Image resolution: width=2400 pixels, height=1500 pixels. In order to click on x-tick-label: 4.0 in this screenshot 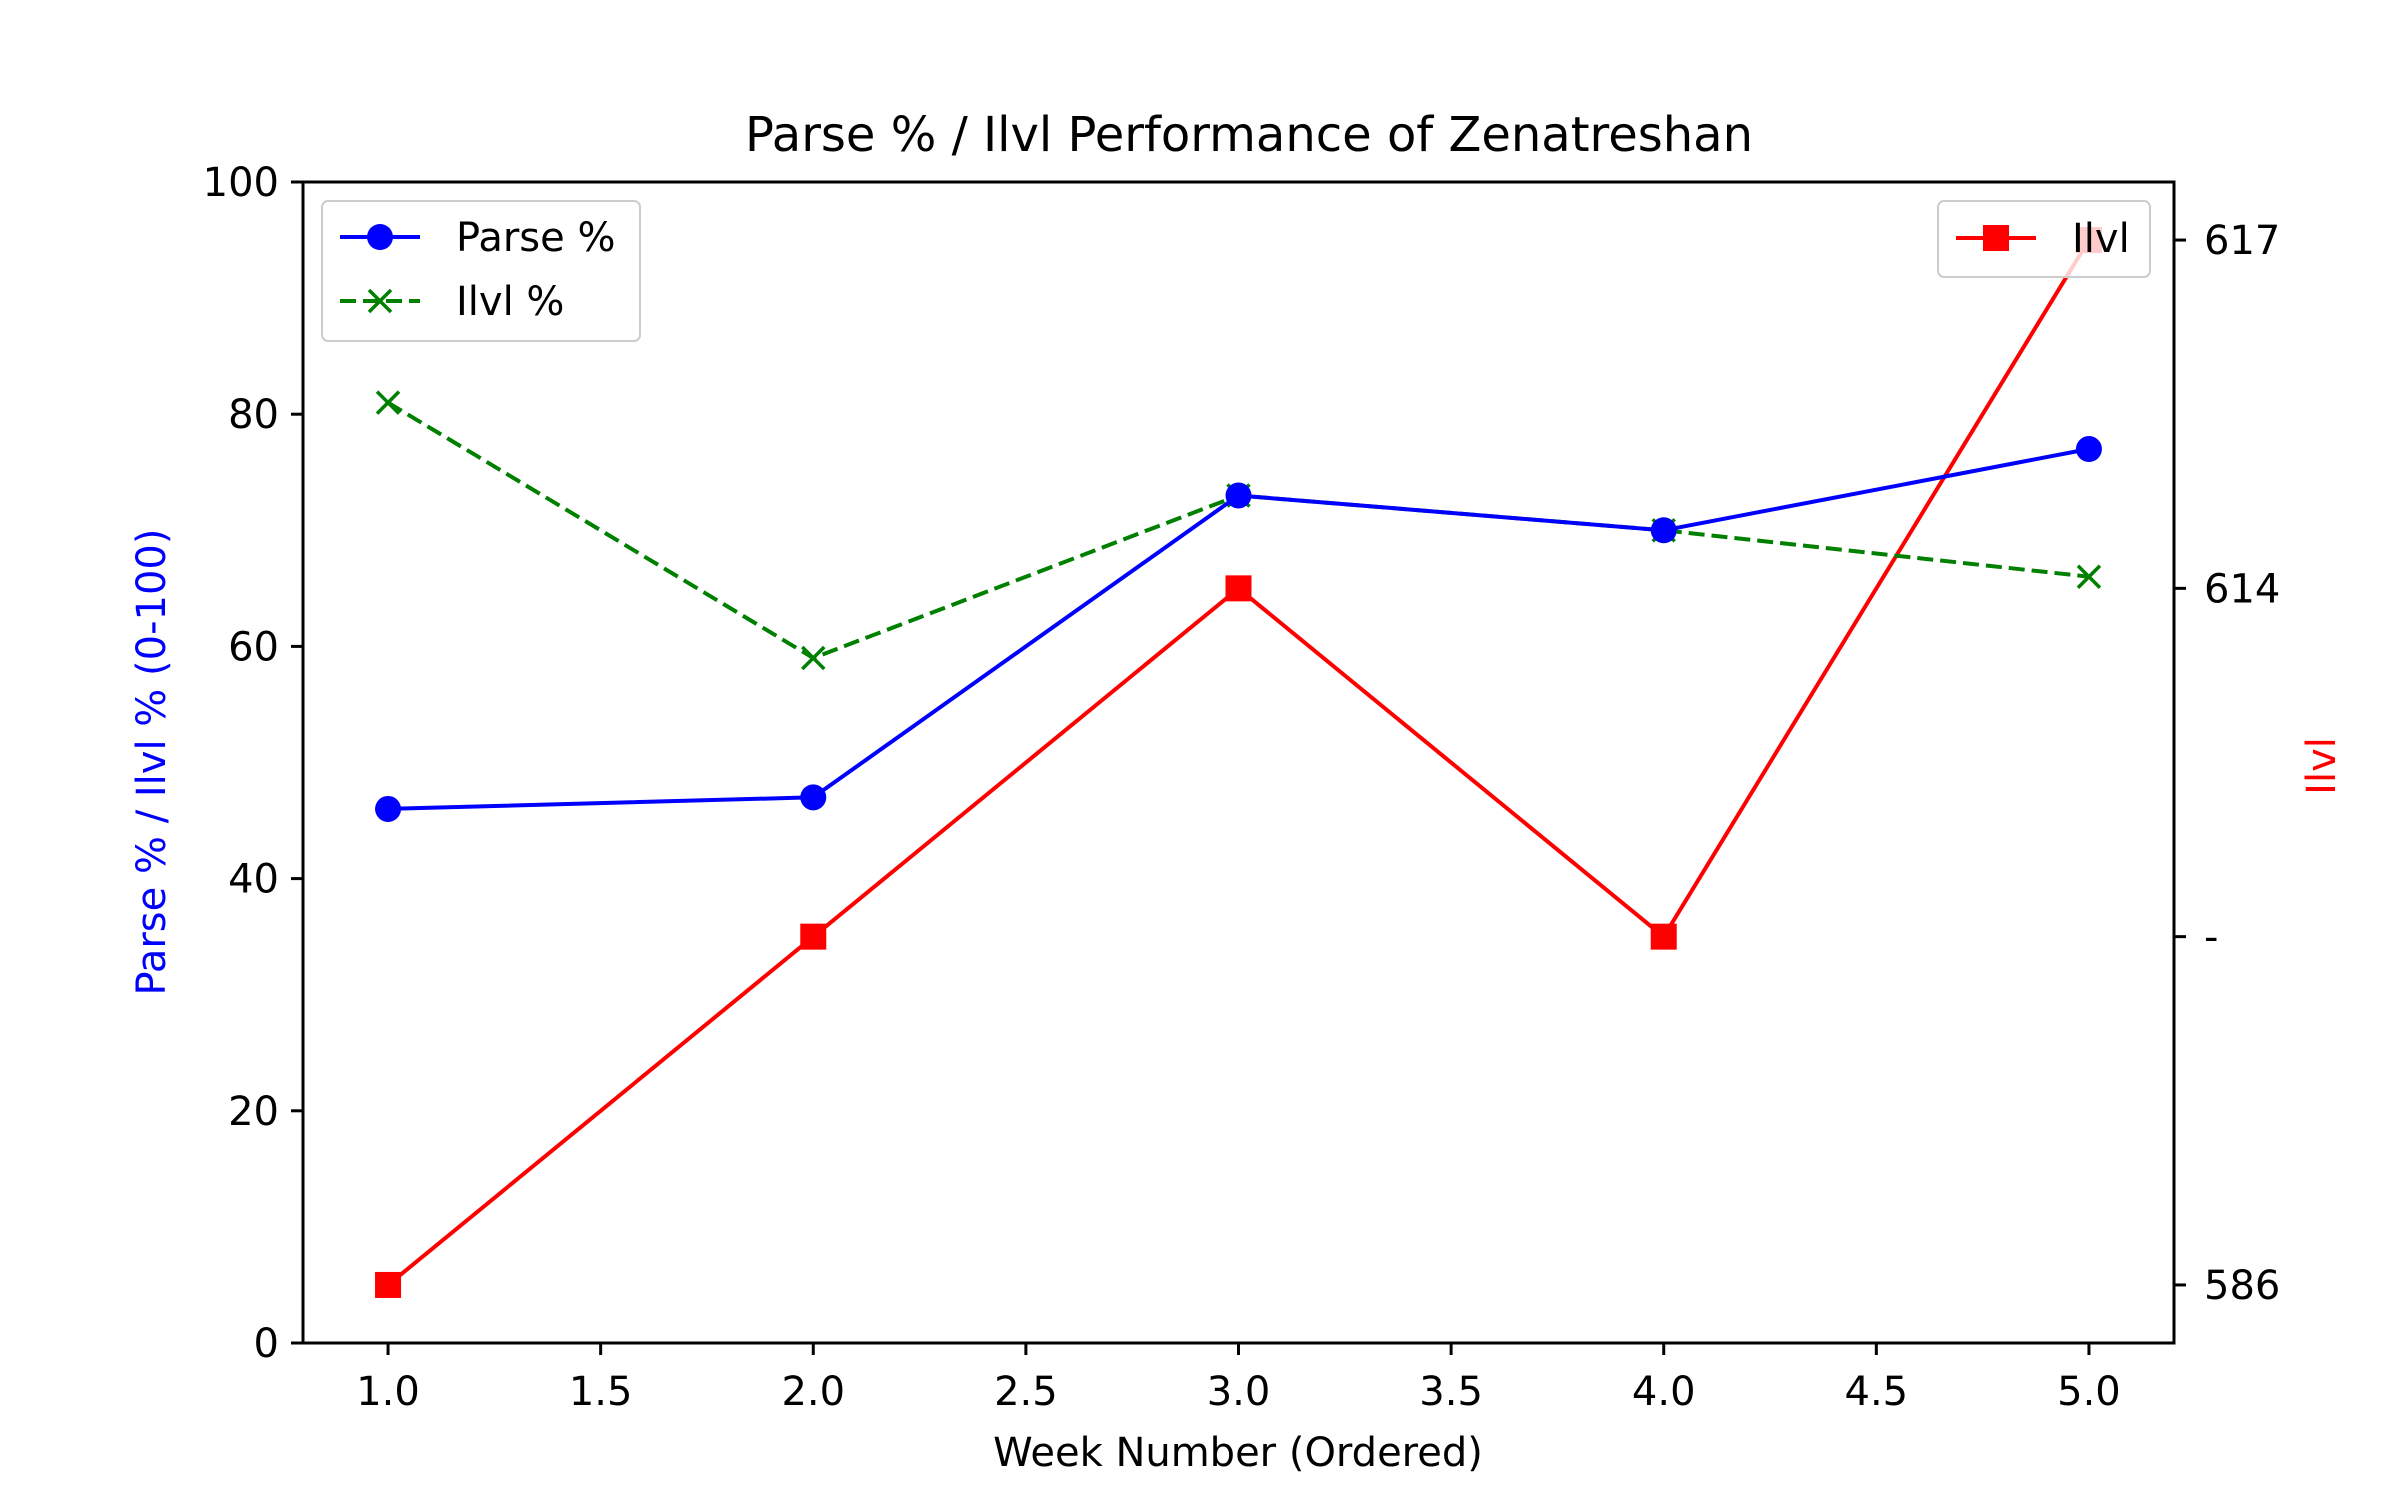, I will do `click(1664, 1392)`.